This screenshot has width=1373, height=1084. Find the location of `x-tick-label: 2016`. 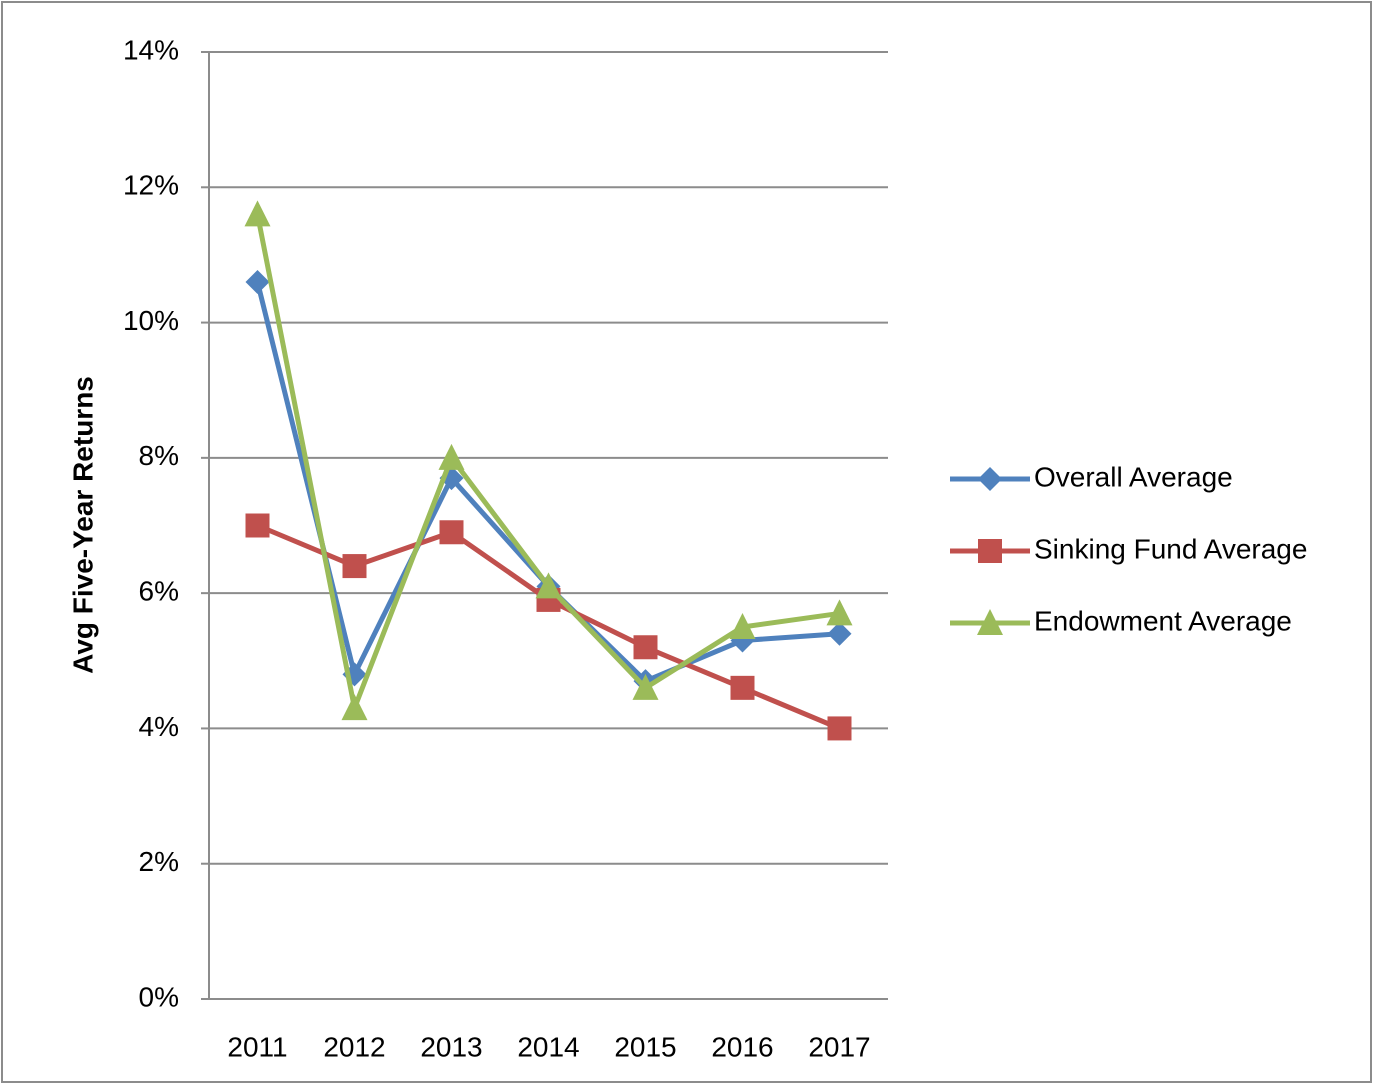

x-tick-label: 2016 is located at coordinates (742, 1046).